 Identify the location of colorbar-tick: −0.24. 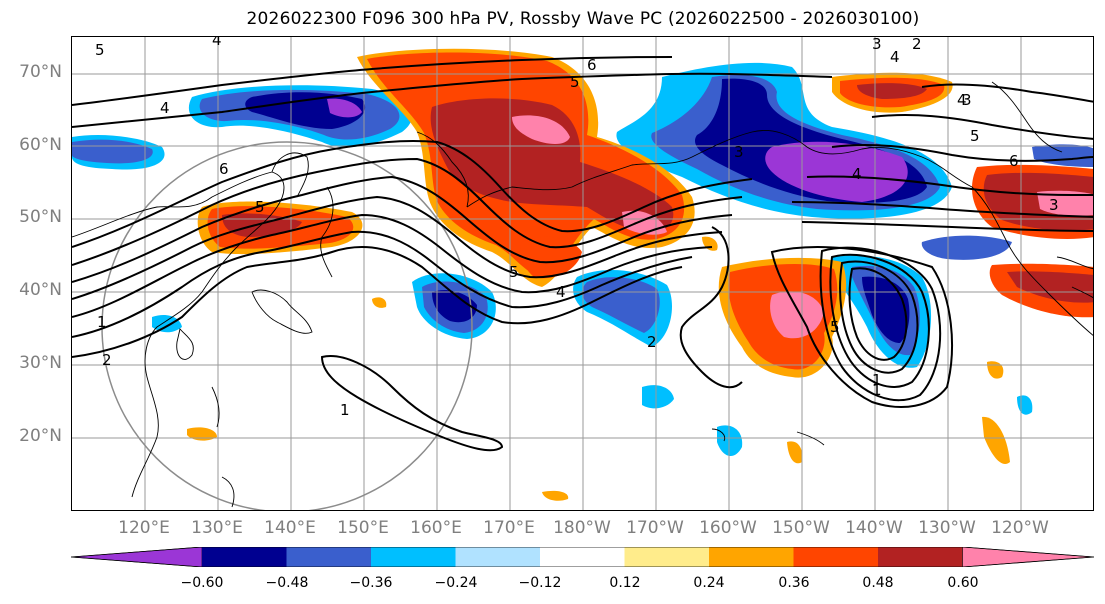
(456, 583).